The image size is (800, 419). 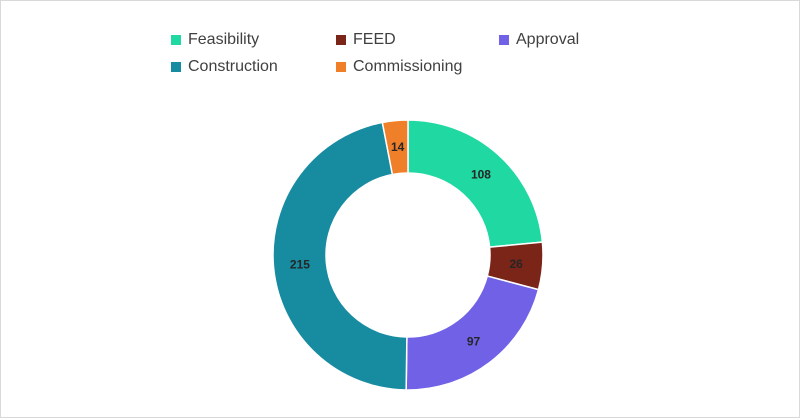 I want to click on donut-slice-approval, so click(x=472, y=333).